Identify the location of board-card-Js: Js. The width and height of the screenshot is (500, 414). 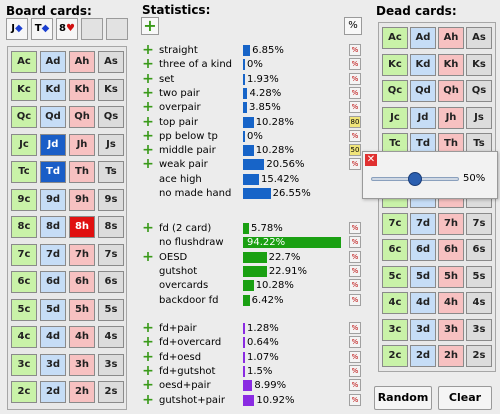
(111, 144).